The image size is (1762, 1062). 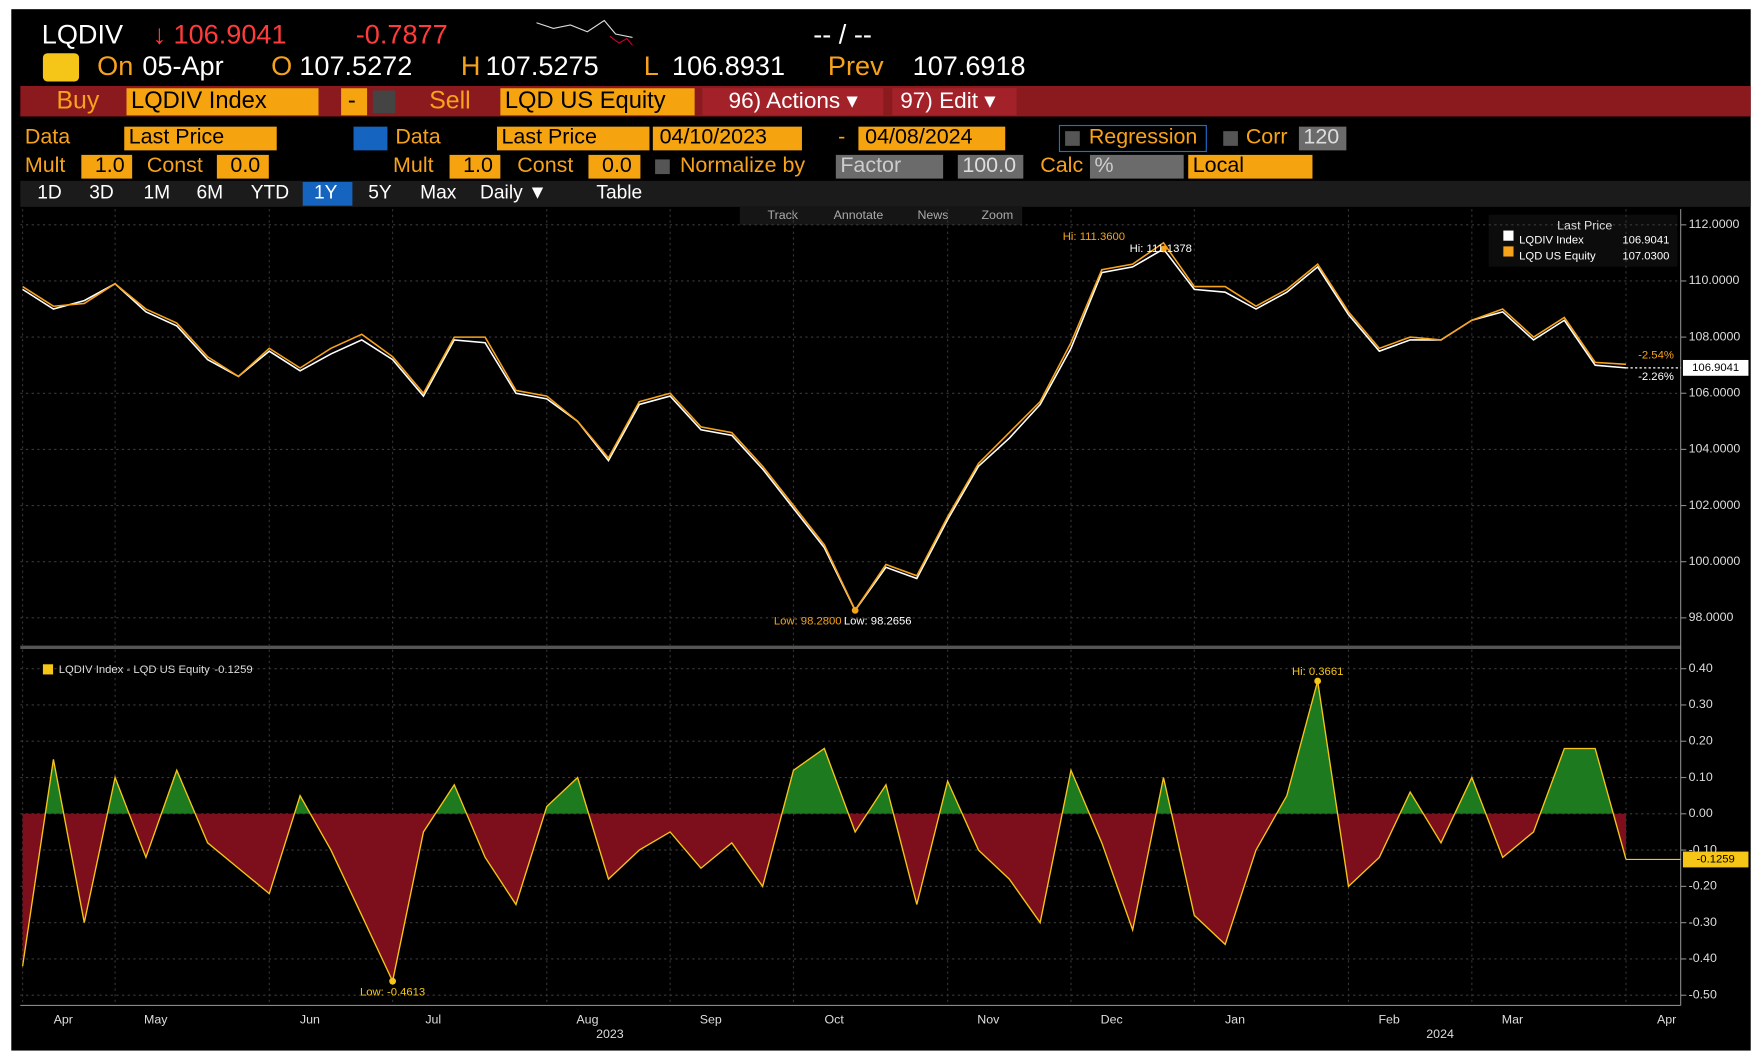 I want to click on legend-entry: LQDIV Index, so click(x=1551, y=241).